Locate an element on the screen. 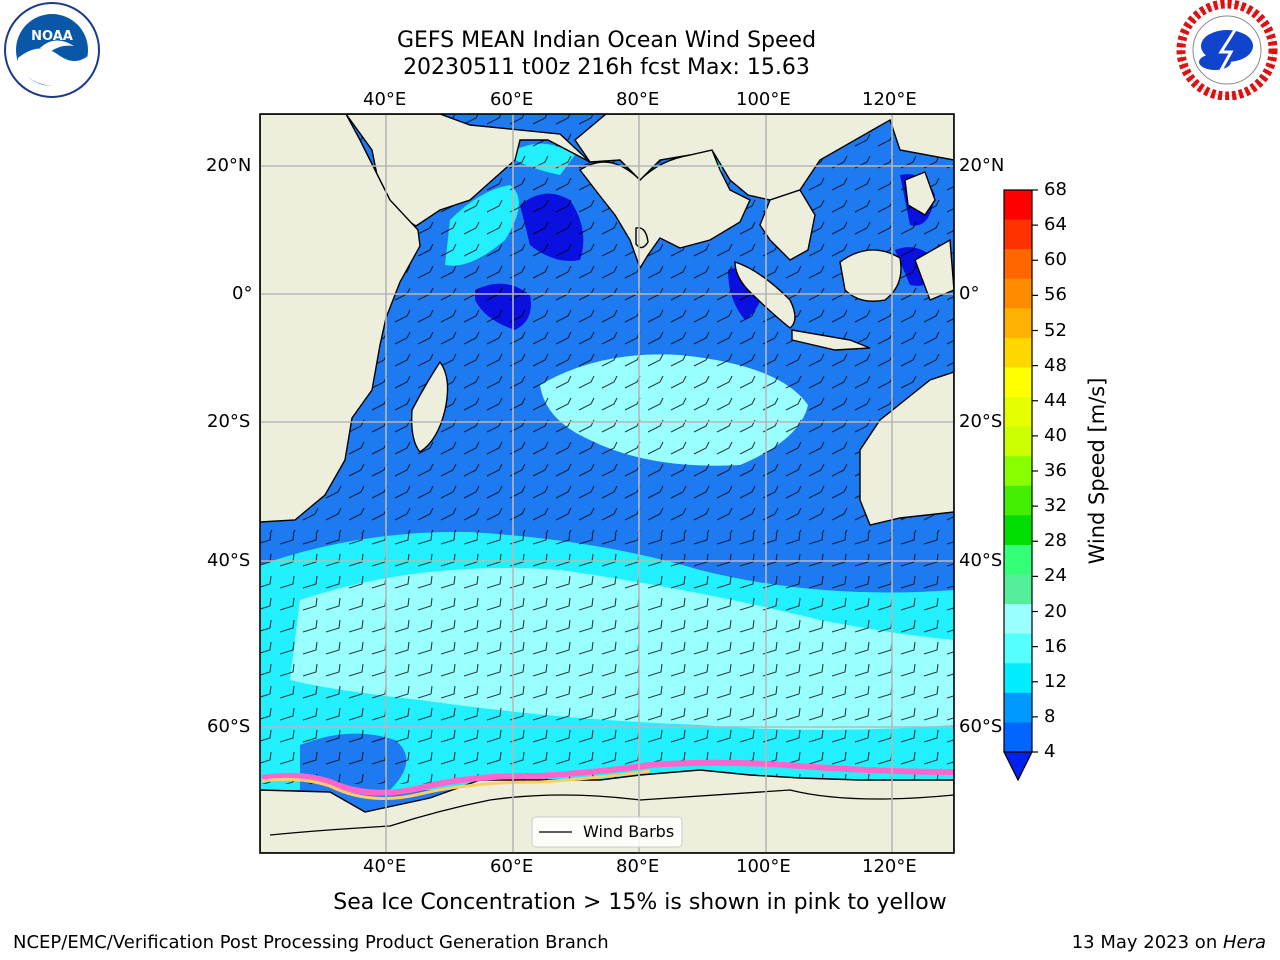 The height and width of the screenshot is (960, 1280). lon-tick-bottom: 60°E is located at coordinates (512, 866).